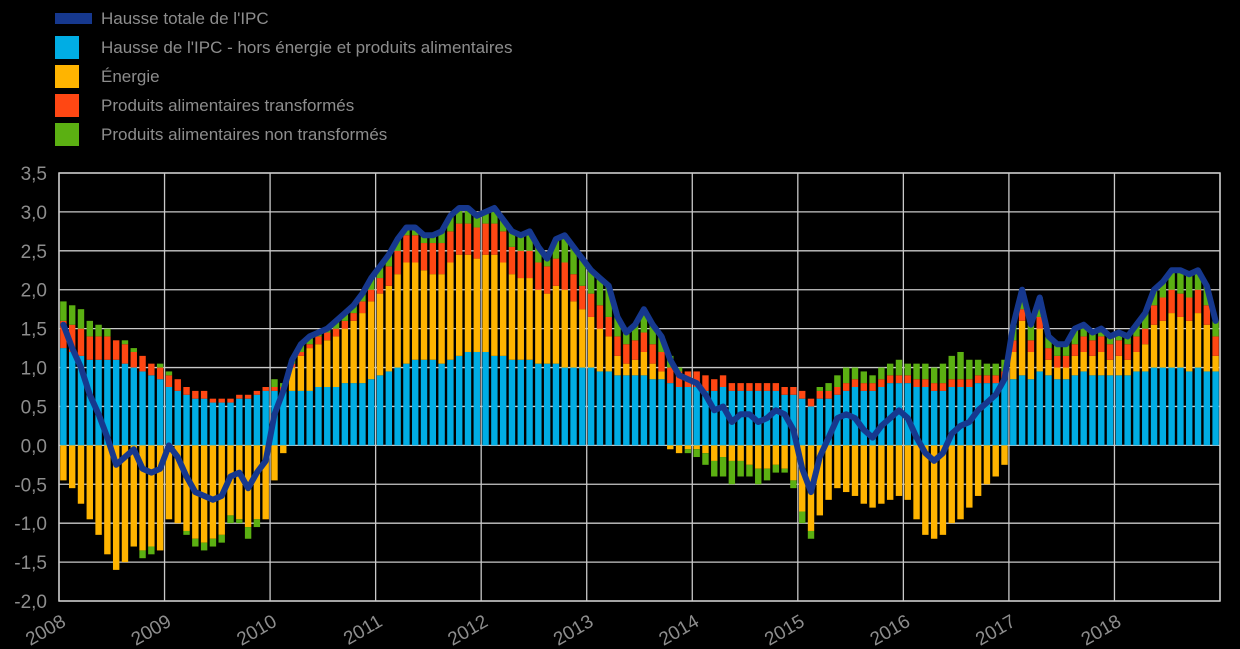  I want to click on x-tick-label: 2011, so click(363, 630).